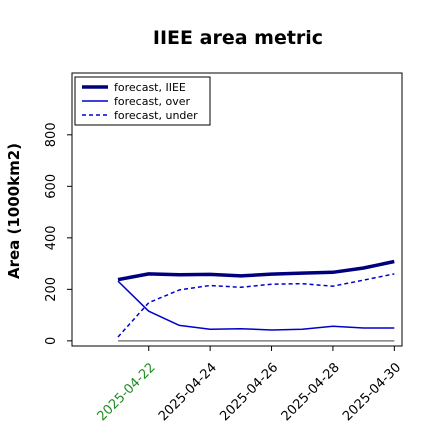 Image resolution: width=440 pixels, height=440 pixels. I want to click on x-tick-label: 2025-04-30, so click(372, 392).